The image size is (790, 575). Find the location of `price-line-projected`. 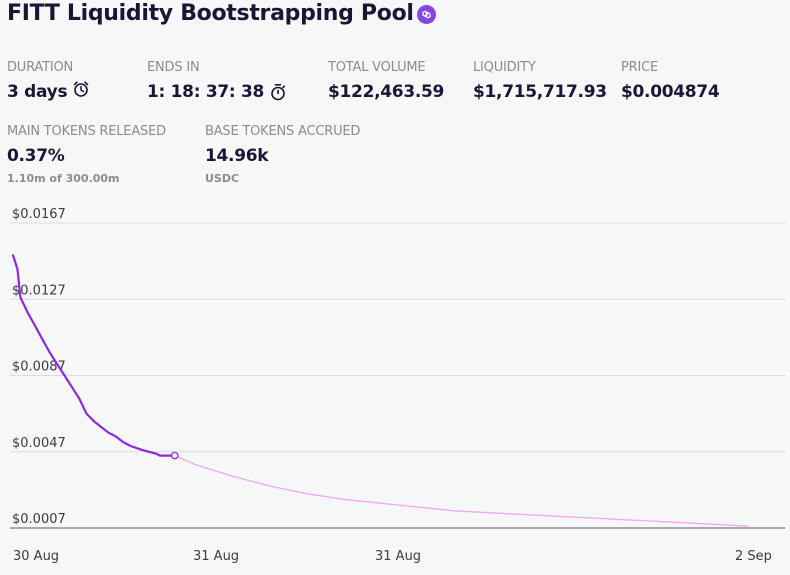

price-line-projected is located at coordinates (461, 490).